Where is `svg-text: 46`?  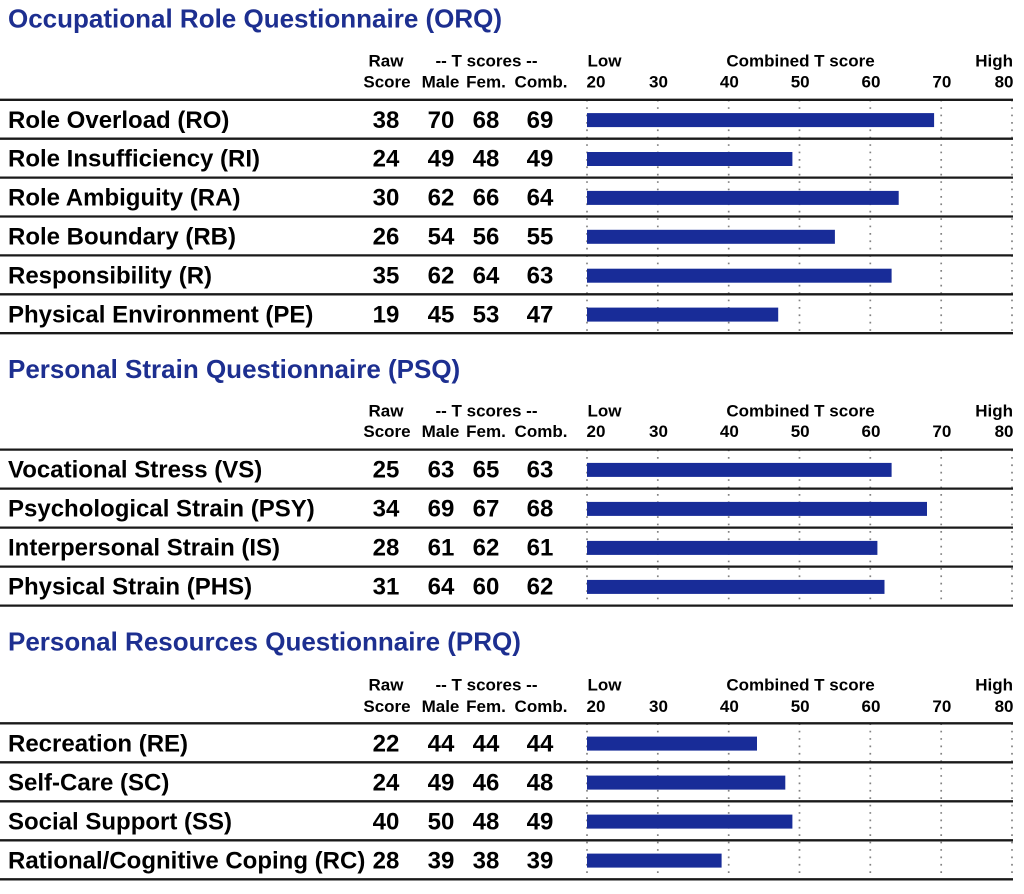 svg-text: 46 is located at coordinates (486, 782).